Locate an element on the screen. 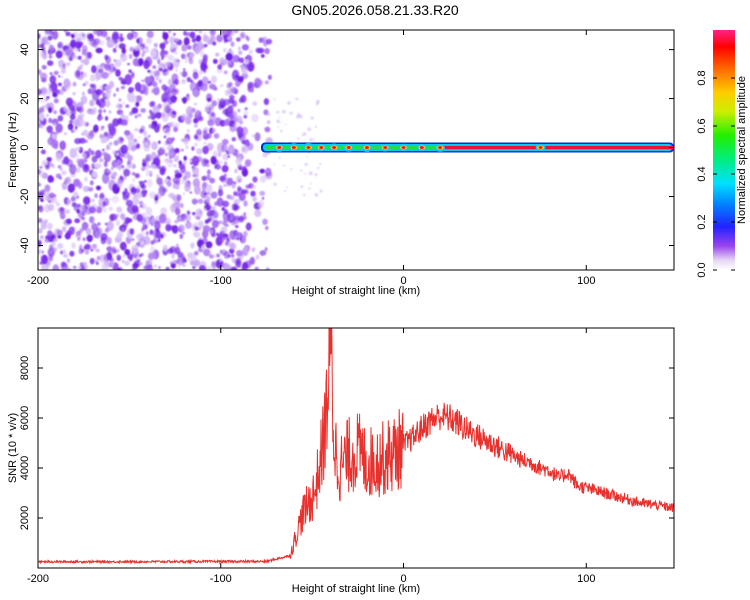 This screenshot has height=600, width=750. x-tick-label: -200 is located at coordinates (38, 579).